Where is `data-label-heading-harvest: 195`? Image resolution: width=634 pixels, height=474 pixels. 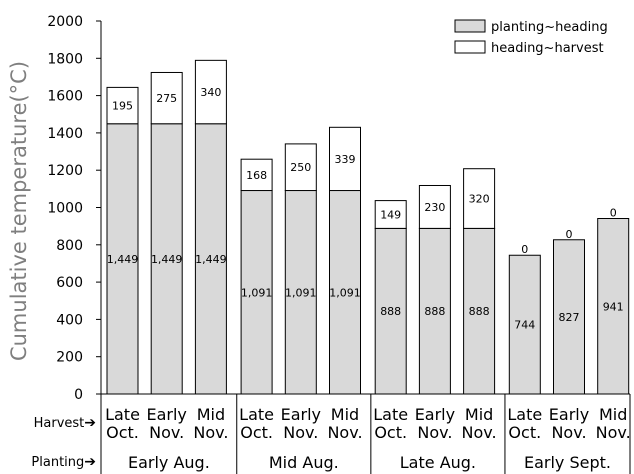 data-label-heading-harvest: 195 is located at coordinates (122, 106).